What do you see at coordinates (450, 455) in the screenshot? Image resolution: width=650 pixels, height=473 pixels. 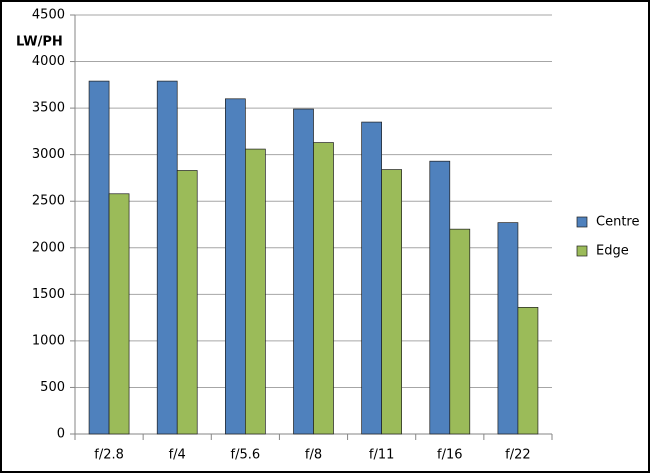 I see `x-tick-label: f/16` at bounding box center [450, 455].